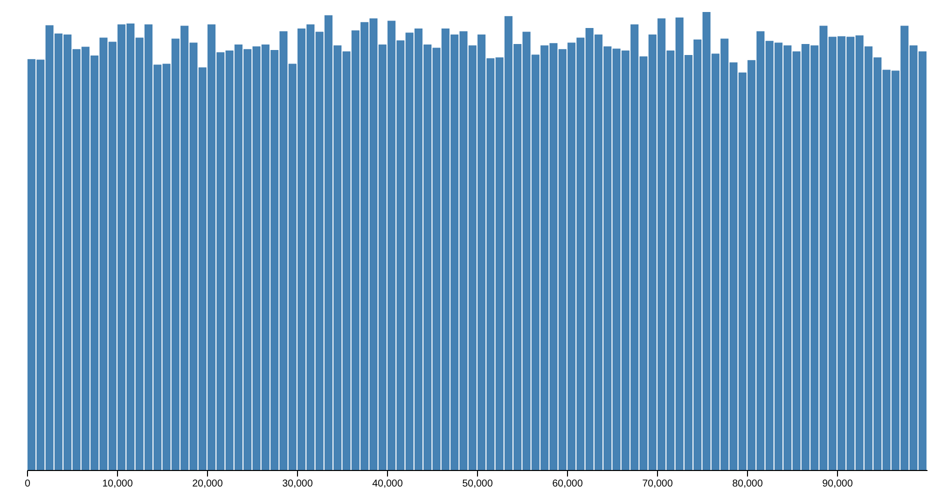 This screenshot has width=950, height=501. Describe the element at coordinates (748, 484) in the screenshot. I see `x-tick-label: 80,000` at that location.